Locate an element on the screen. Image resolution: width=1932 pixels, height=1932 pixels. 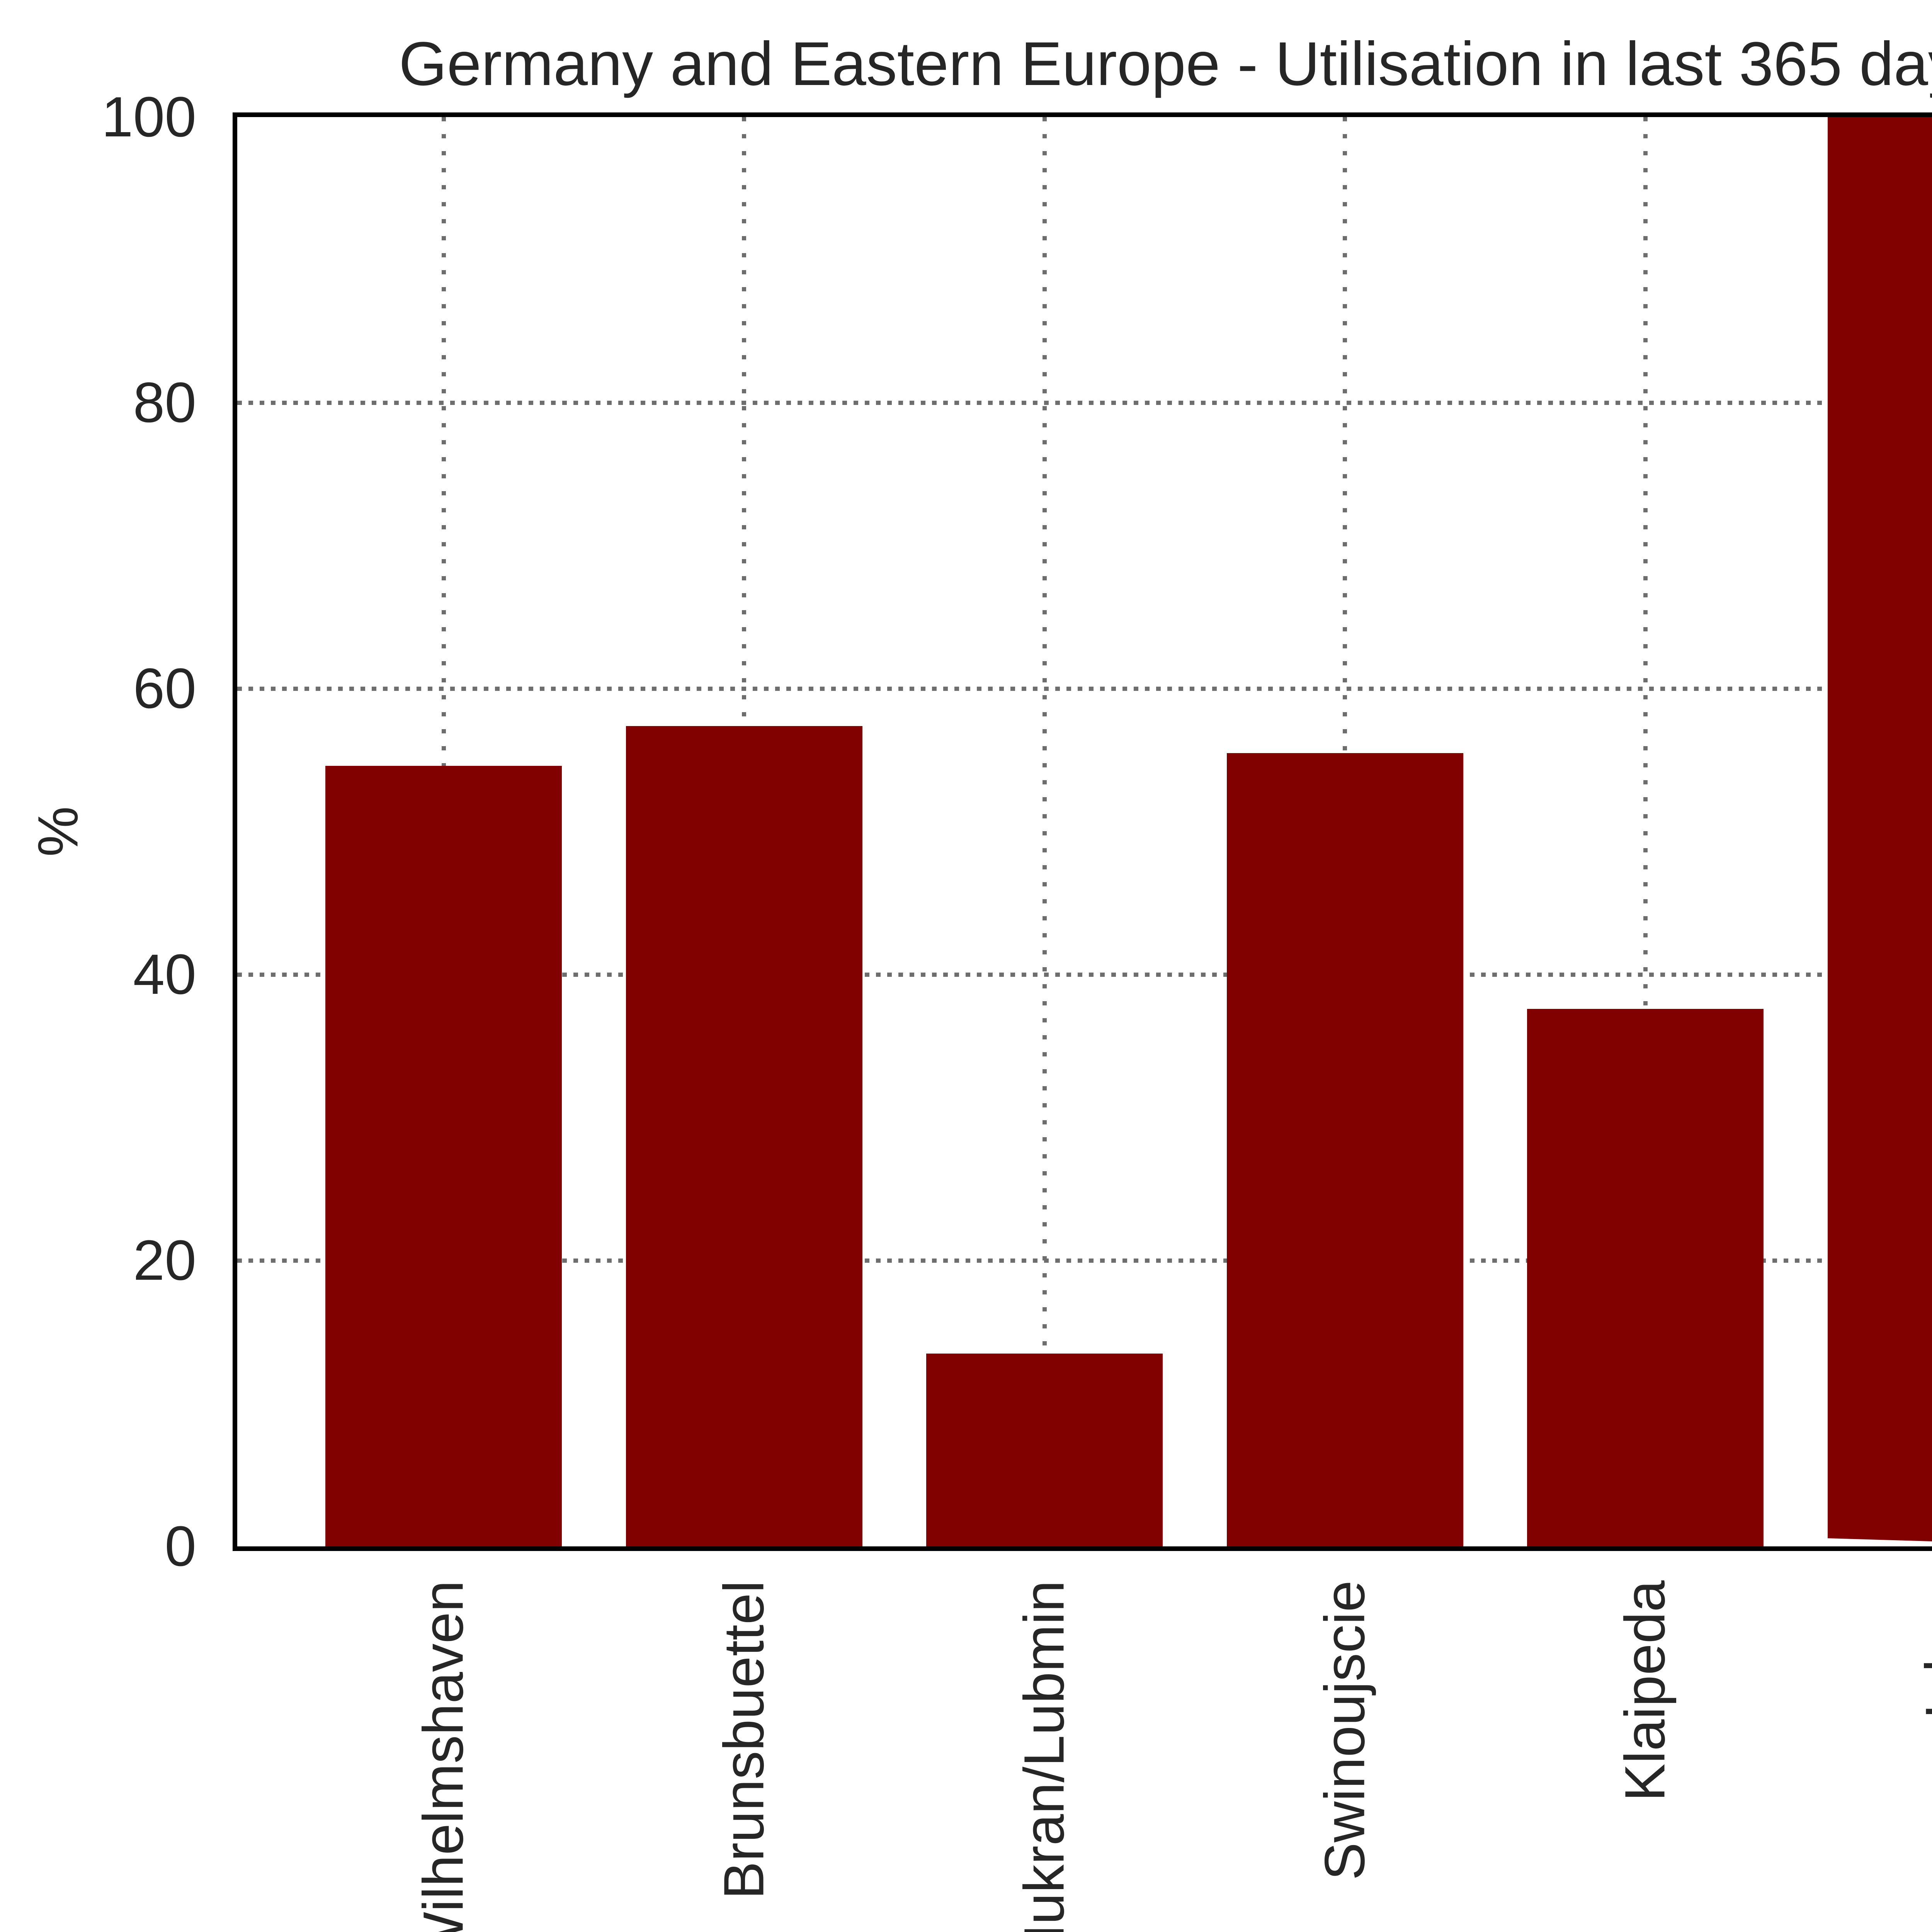
bar-swinoujscie is located at coordinates (1345, 1149).